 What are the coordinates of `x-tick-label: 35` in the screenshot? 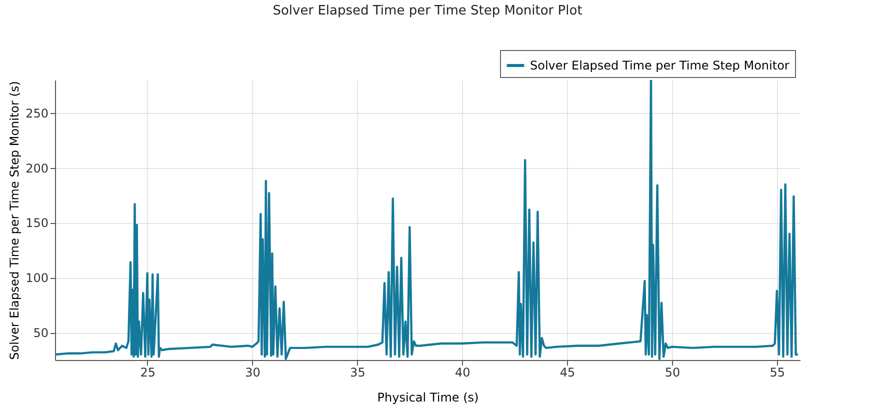 It's located at (358, 373).